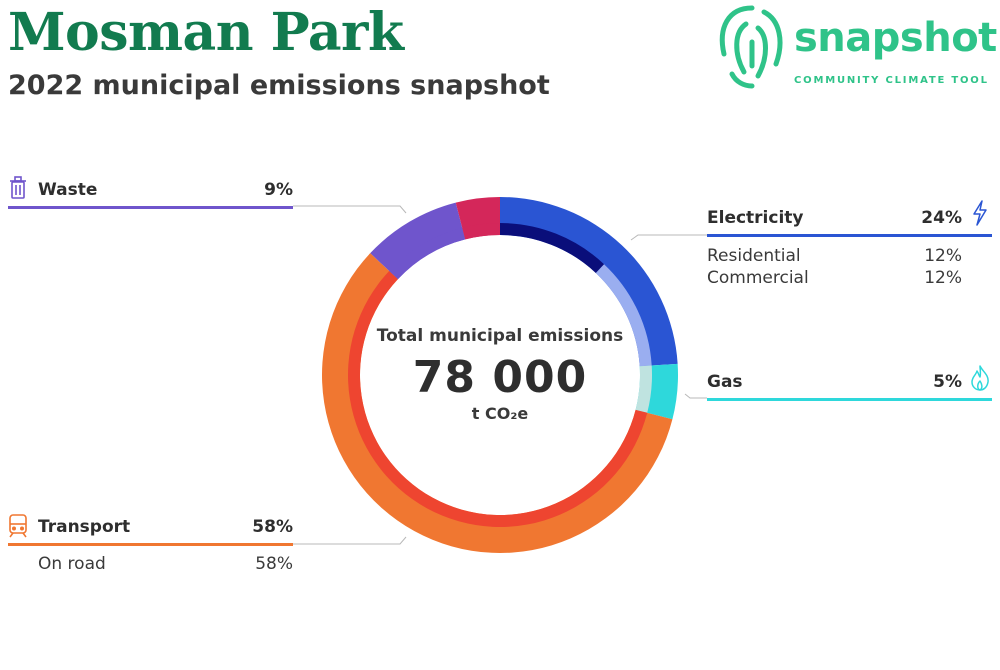 The height and width of the screenshot is (670, 1000). I want to click on lightning-icon, so click(980, 213).